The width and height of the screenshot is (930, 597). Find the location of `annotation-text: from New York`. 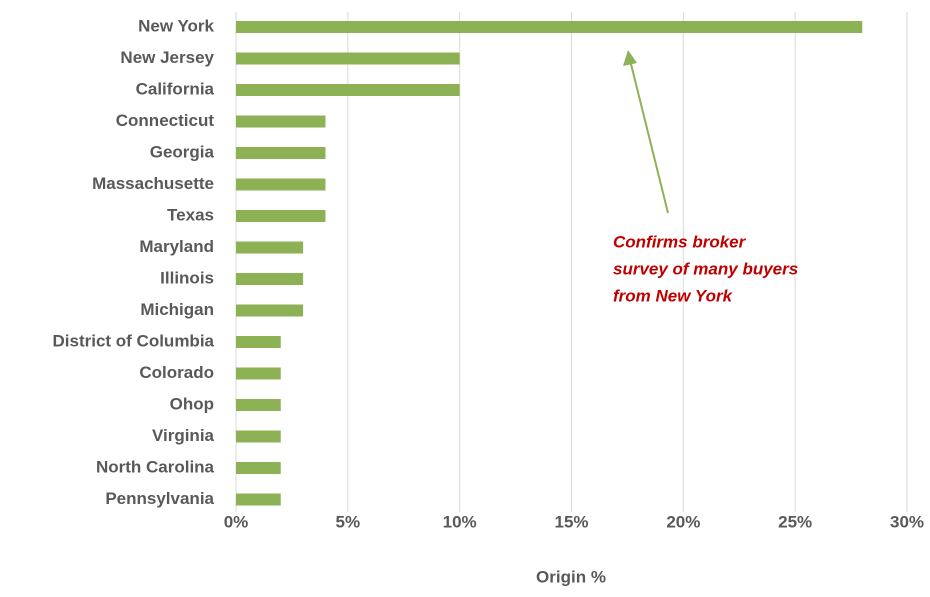

annotation-text: from New York is located at coordinates (673, 295).